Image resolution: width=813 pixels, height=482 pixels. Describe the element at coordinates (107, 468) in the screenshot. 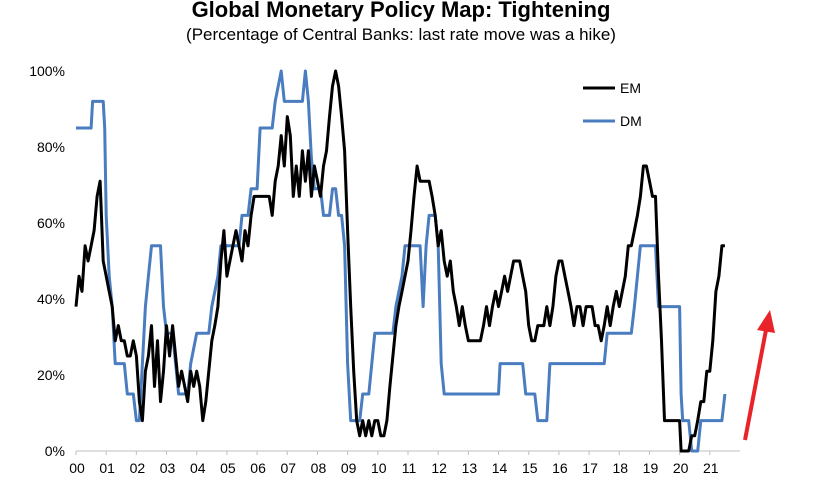

I see `x-tick-label: 01` at that location.